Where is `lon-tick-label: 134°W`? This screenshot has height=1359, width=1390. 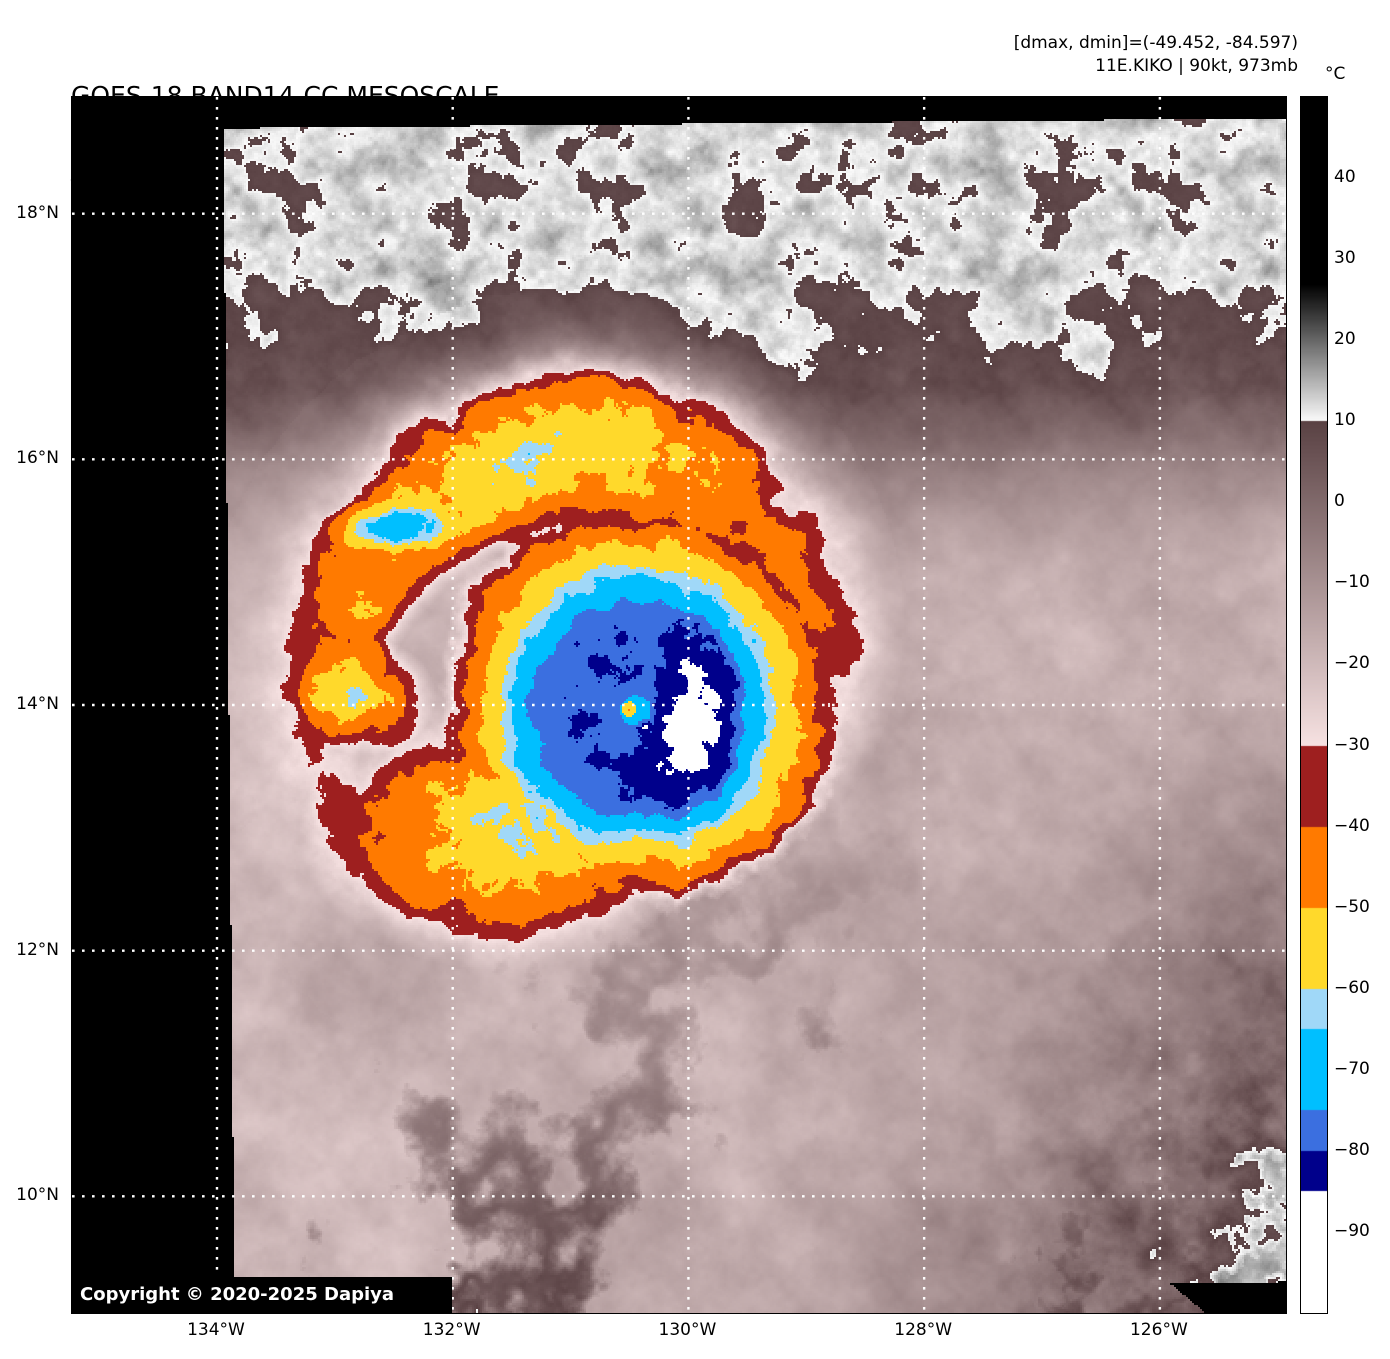
lon-tick-label: 134°W is located at coordinates (216, 1330).